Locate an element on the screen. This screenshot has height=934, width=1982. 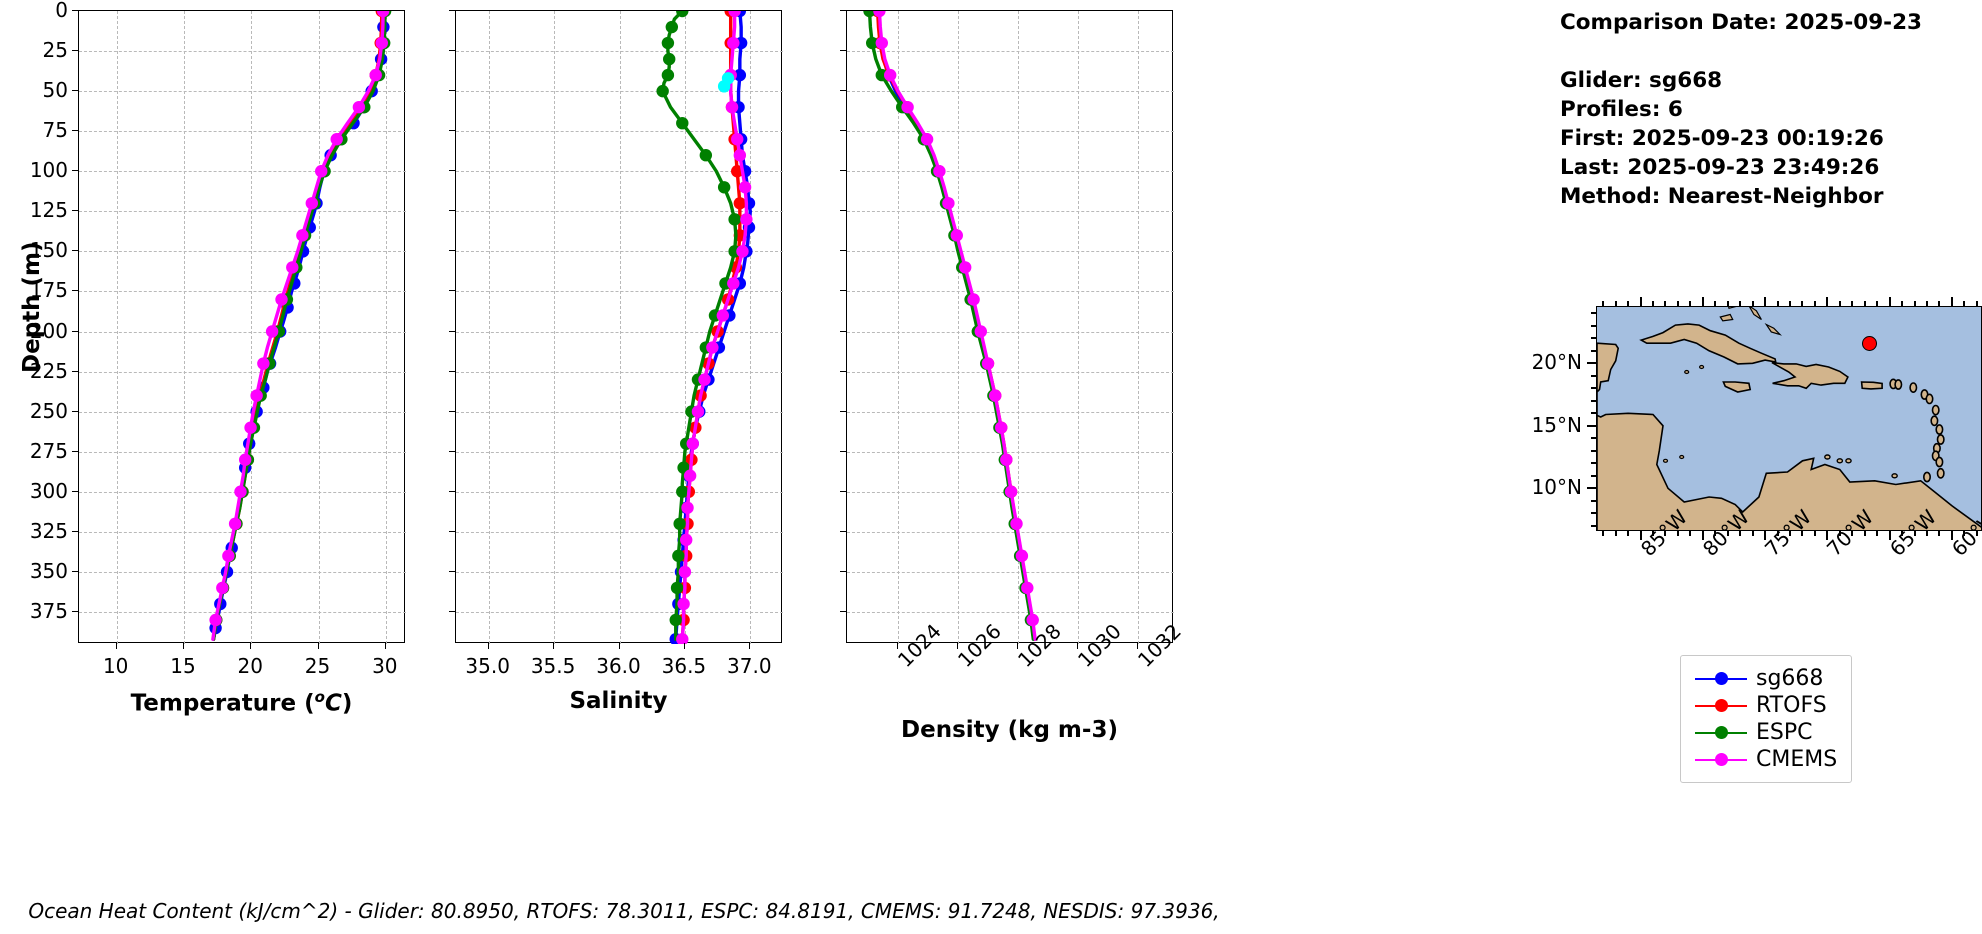
x-tick-label: 35.5 is located at coordinates (553, 666).